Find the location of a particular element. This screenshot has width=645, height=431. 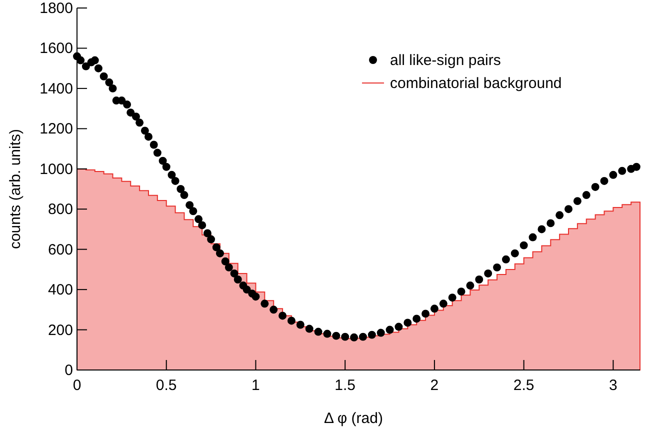

x-tick-label: 0.5 is located at coordinates (166, 385).